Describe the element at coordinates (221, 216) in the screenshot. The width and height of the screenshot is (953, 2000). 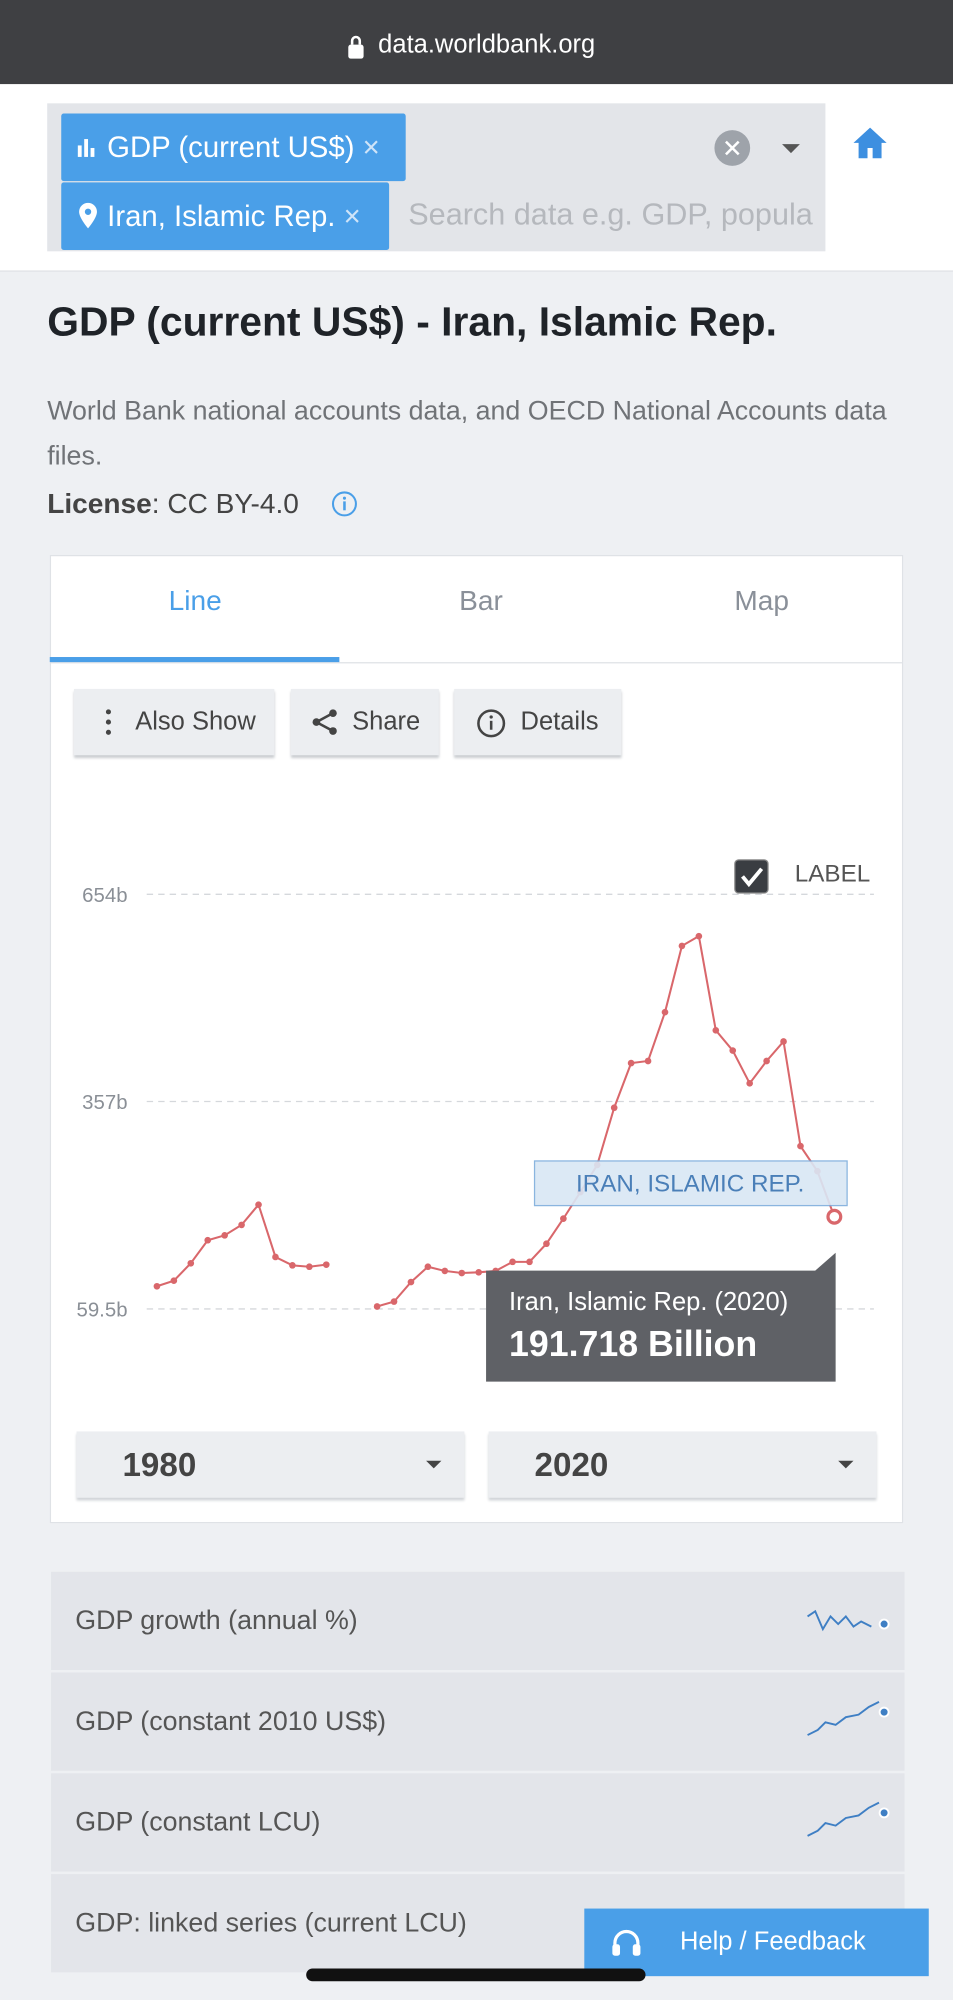
I see `chip-text: Iran, Islamic Rep.` at that location.